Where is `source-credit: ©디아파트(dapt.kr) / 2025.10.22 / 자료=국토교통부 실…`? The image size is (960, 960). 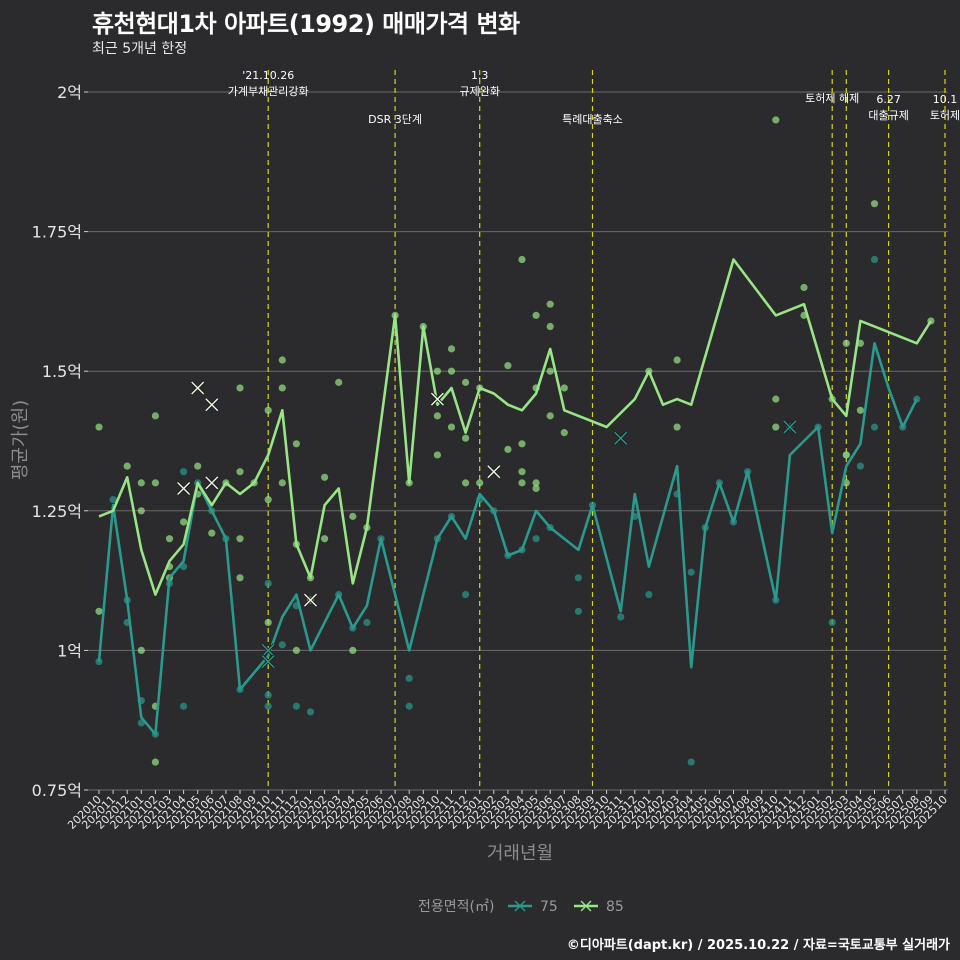
source-credit: ©디아파트(dapt.kr) / 2025.10.22 / 자료=국토교통부 실… is located at coordinates (758, 945).